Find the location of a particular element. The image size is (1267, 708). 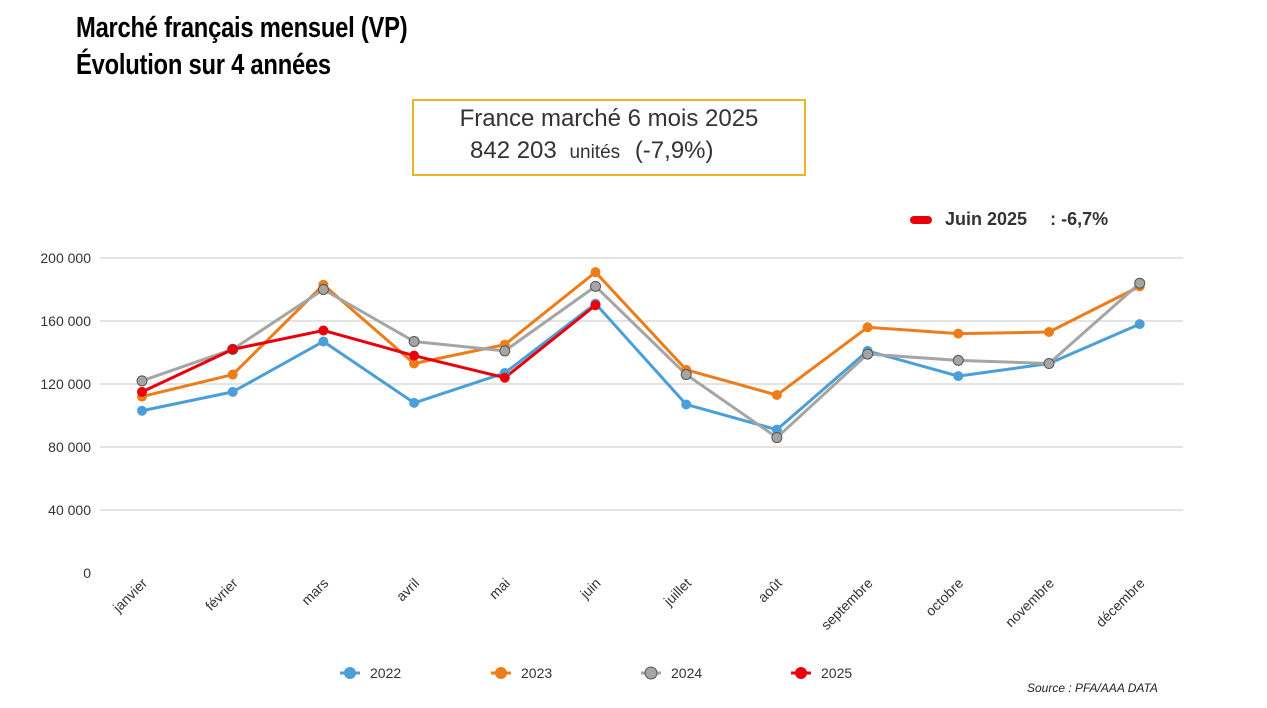

legend-marker-2022 is located at coordinates (350, 673).